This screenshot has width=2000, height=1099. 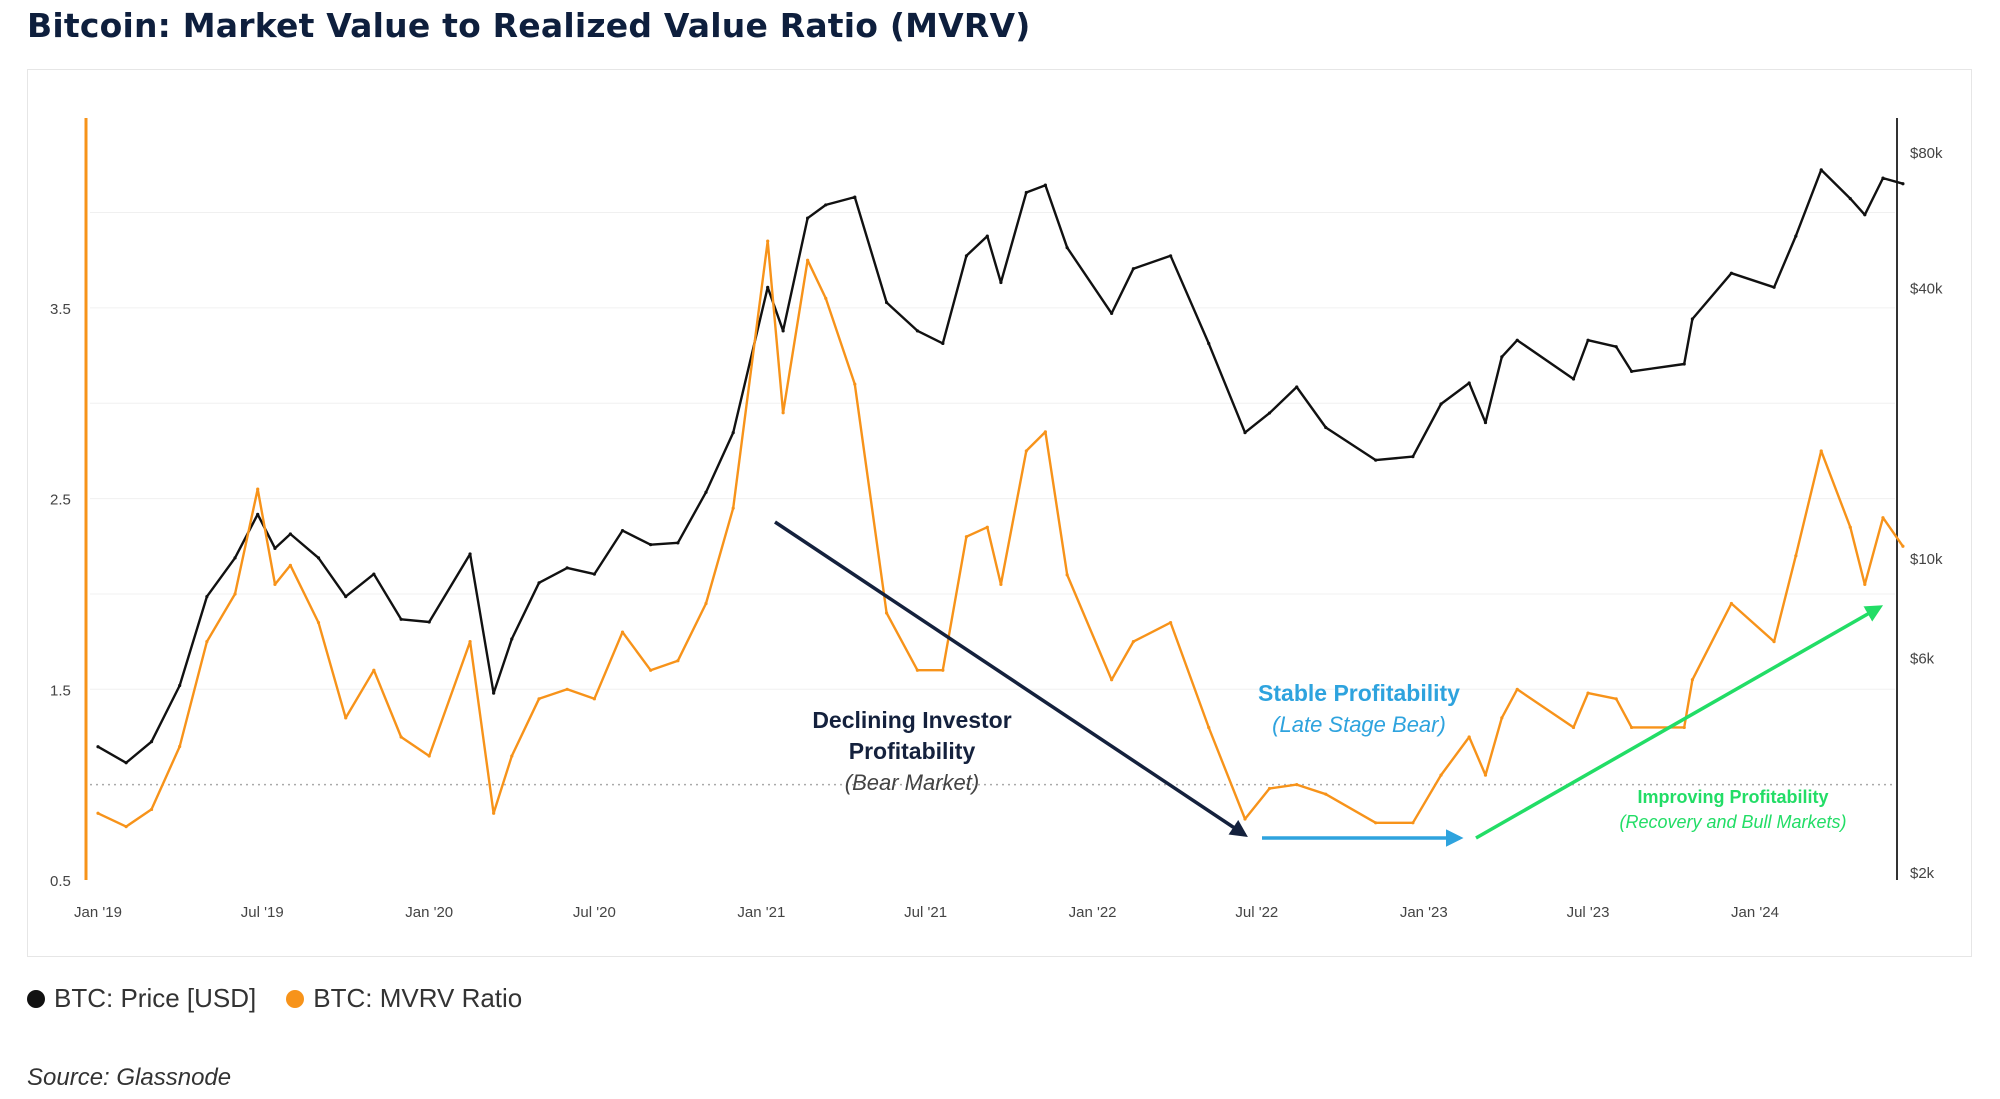 What do you see at coordinates (141, 998) in the screenshot?
I see `legend-item-price: BTC: Price [USD]` at bounding box center [141, 998].